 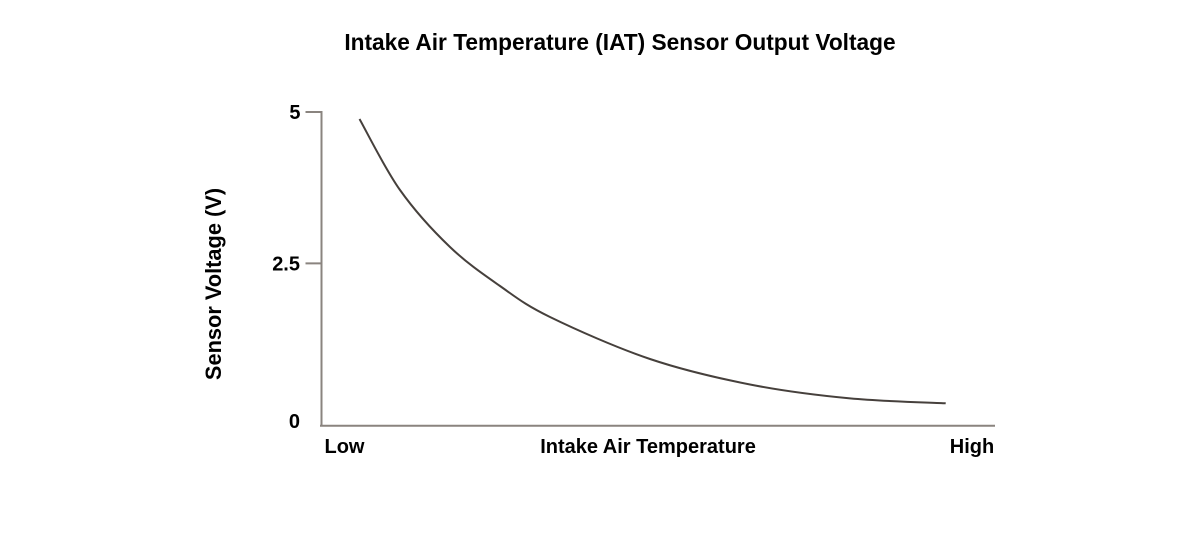 I want to click on svg-text: Low, so click(x=345, y=447).